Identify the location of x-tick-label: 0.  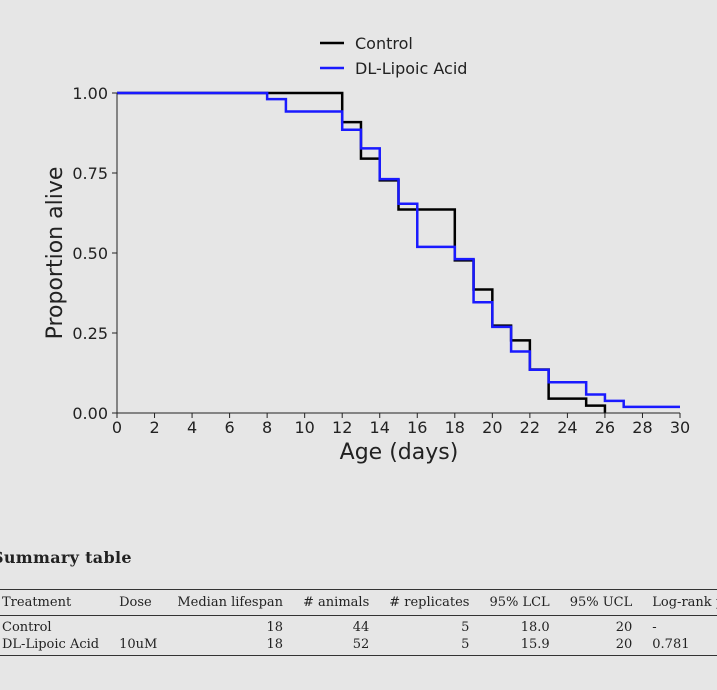
(117, 427).